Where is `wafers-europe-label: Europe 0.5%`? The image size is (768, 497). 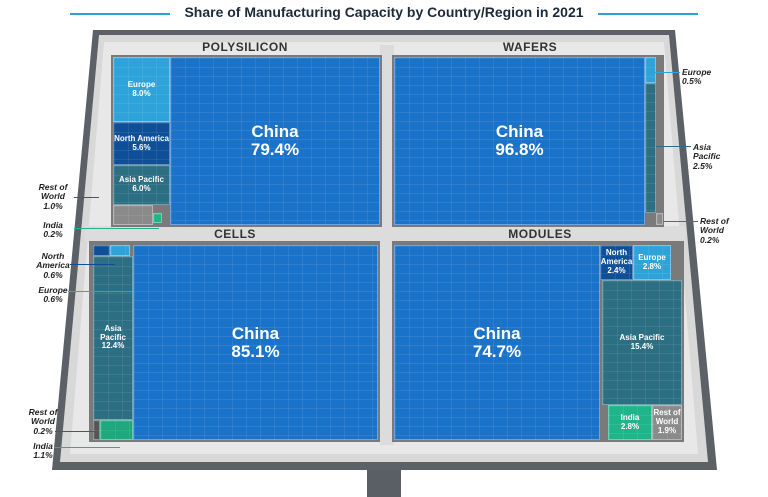 wafers-europe-label: Europe 0.5% is located at coordinates (702, 77).